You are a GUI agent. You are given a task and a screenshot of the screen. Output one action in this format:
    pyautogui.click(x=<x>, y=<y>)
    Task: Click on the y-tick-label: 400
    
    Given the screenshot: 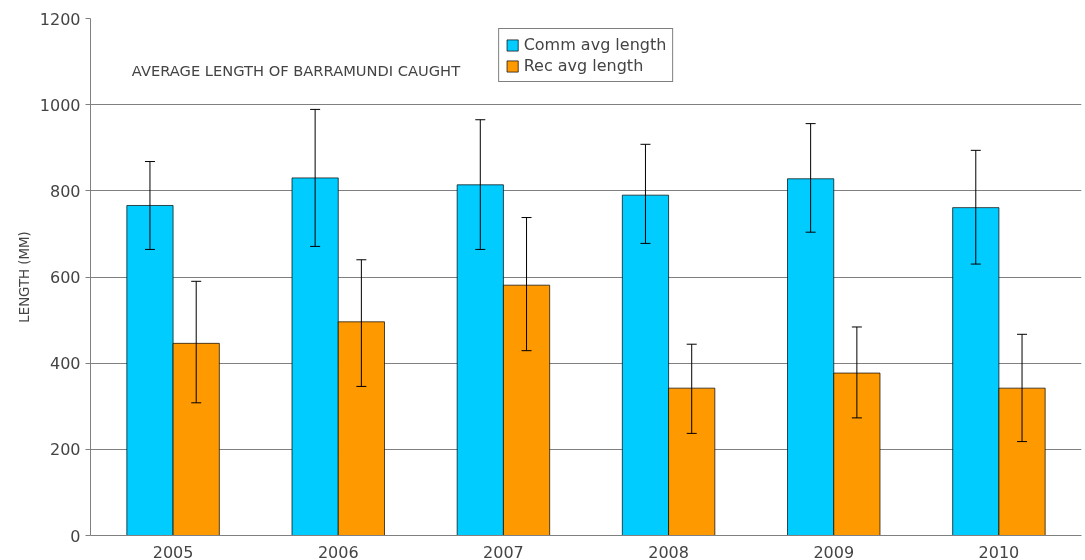 What is the action you would take?
    pyautogui.click(x=65, y=364)
    